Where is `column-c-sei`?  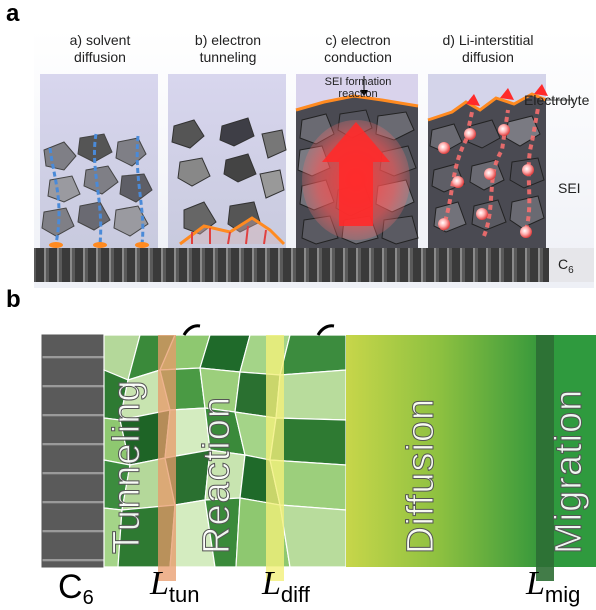 column-c-sei is located at coordinates (357, 162).